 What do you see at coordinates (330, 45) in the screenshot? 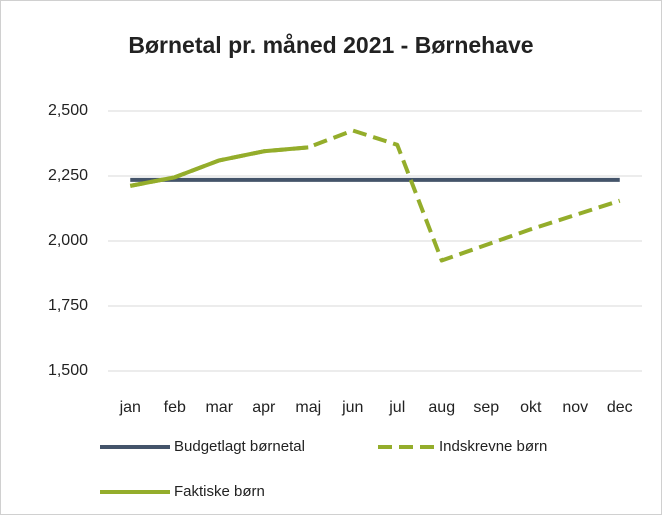
I see `chart-title: Børnetal pr. måned 2021 - Børnehave` at bounding box center [330, 45].